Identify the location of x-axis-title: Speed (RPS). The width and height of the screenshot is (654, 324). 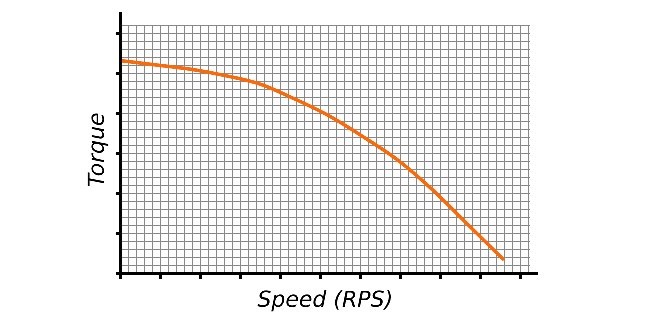
(326, 300).